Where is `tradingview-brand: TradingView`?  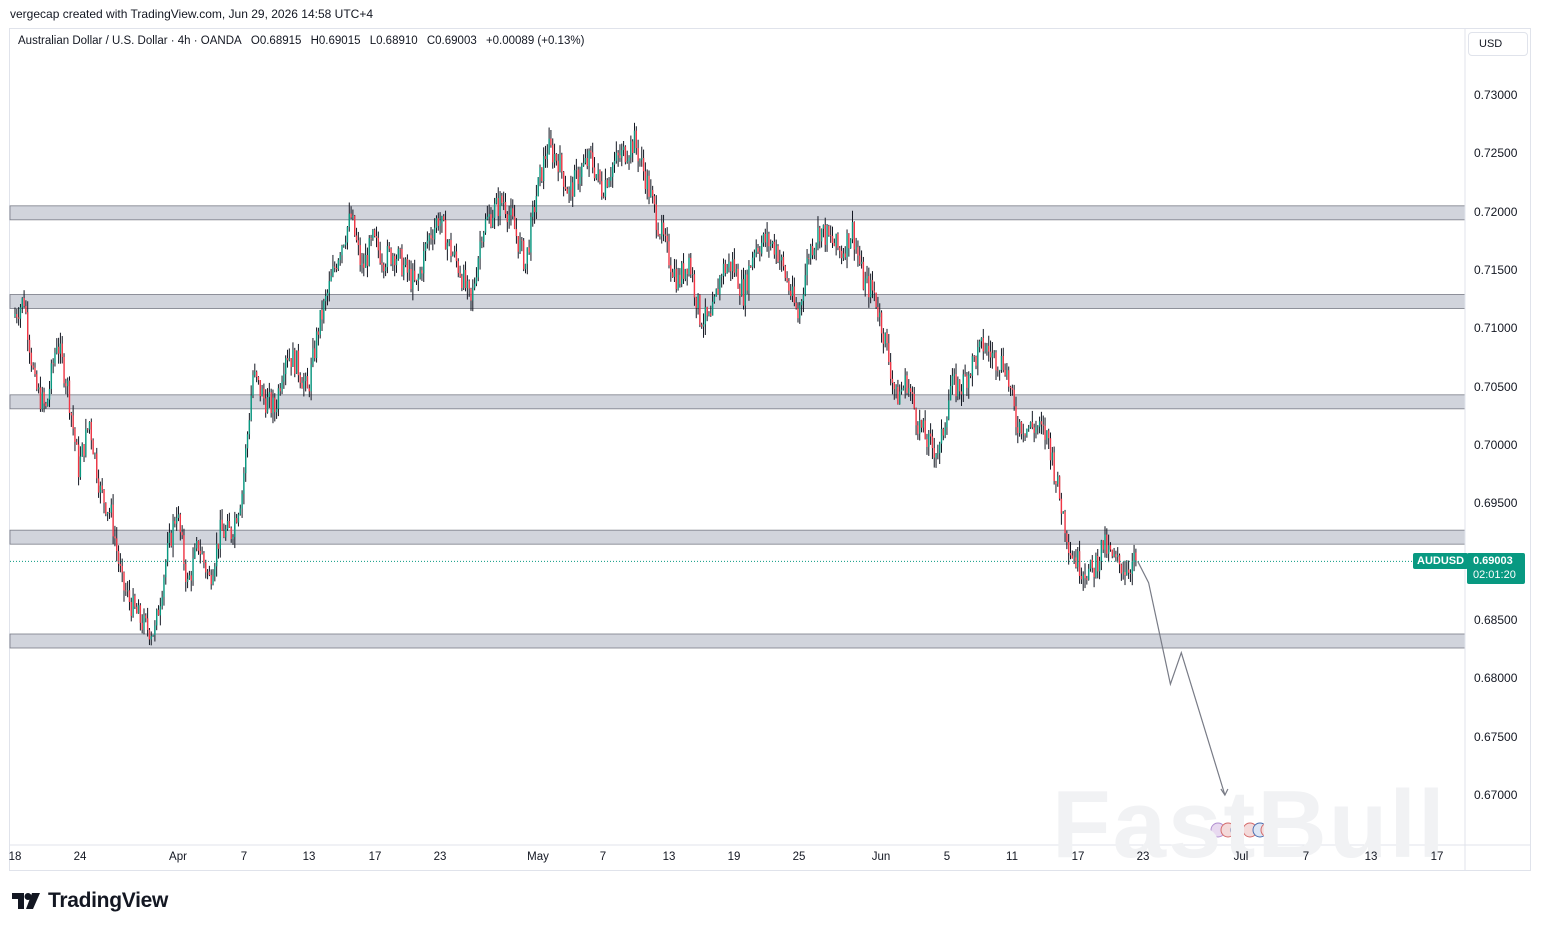 tradingview-brand: TradingView is located at coordinates (90, 901).